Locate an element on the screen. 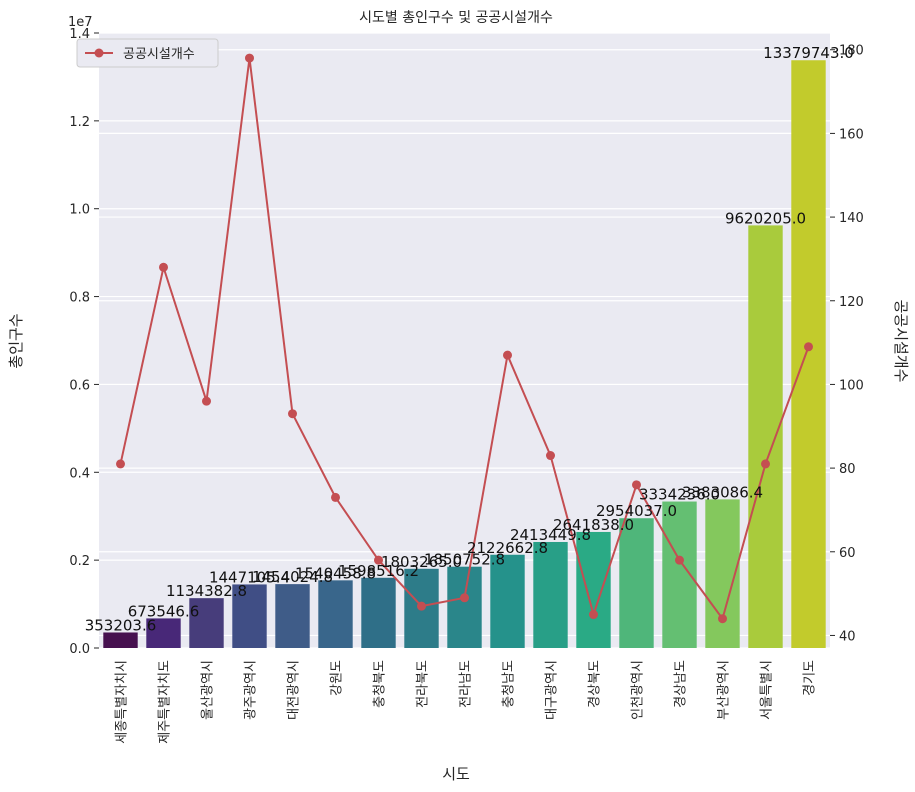 This screenshot has width=915, height=792. bar-value-label: 1598516.2 is located at coordinates (378, 571).